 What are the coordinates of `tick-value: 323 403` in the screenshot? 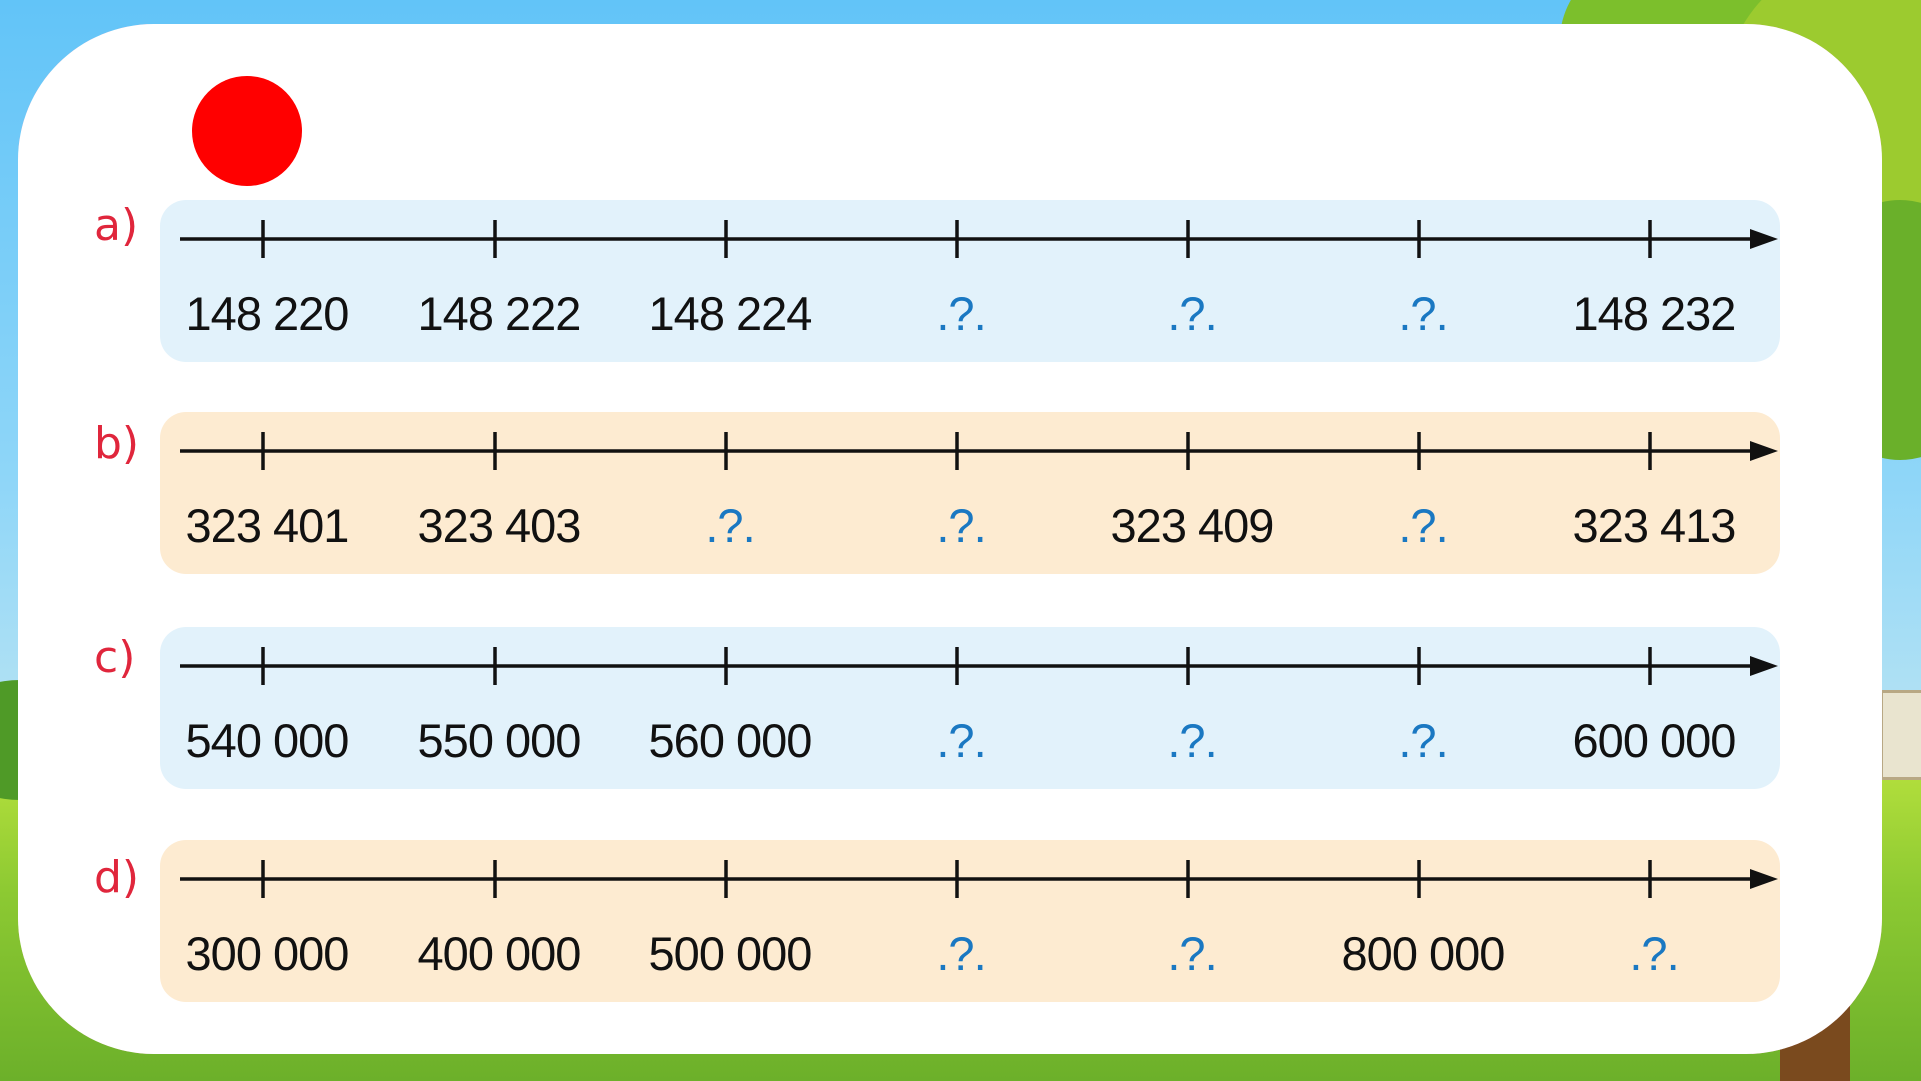 It's located at (499, 525).